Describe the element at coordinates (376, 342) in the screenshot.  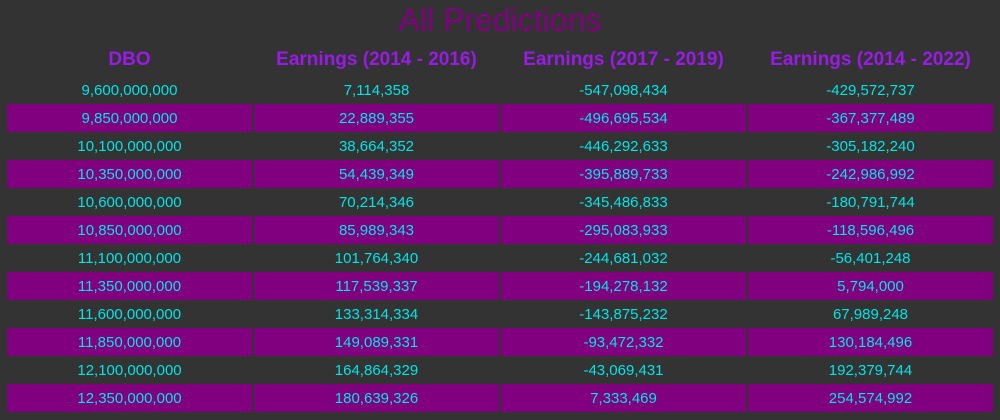
I see `earnings-2014-2016-cell: 149,089,331` at that location.